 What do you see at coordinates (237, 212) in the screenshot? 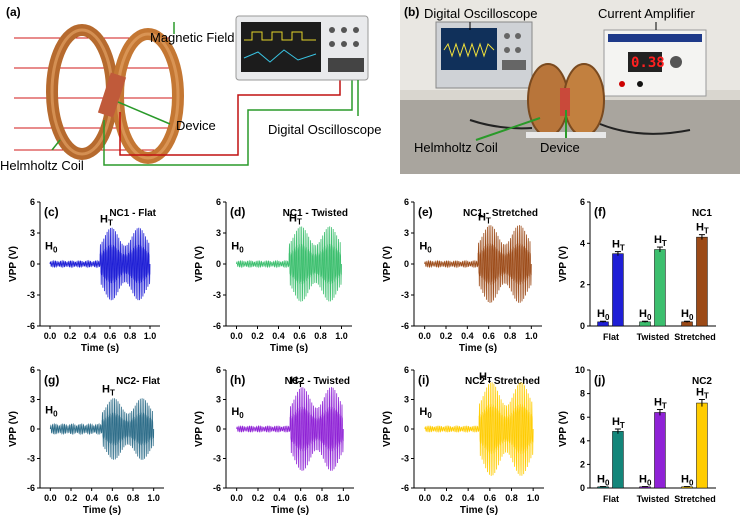
I see `panel-label-d: (d)` at bounding box center [237, 212].